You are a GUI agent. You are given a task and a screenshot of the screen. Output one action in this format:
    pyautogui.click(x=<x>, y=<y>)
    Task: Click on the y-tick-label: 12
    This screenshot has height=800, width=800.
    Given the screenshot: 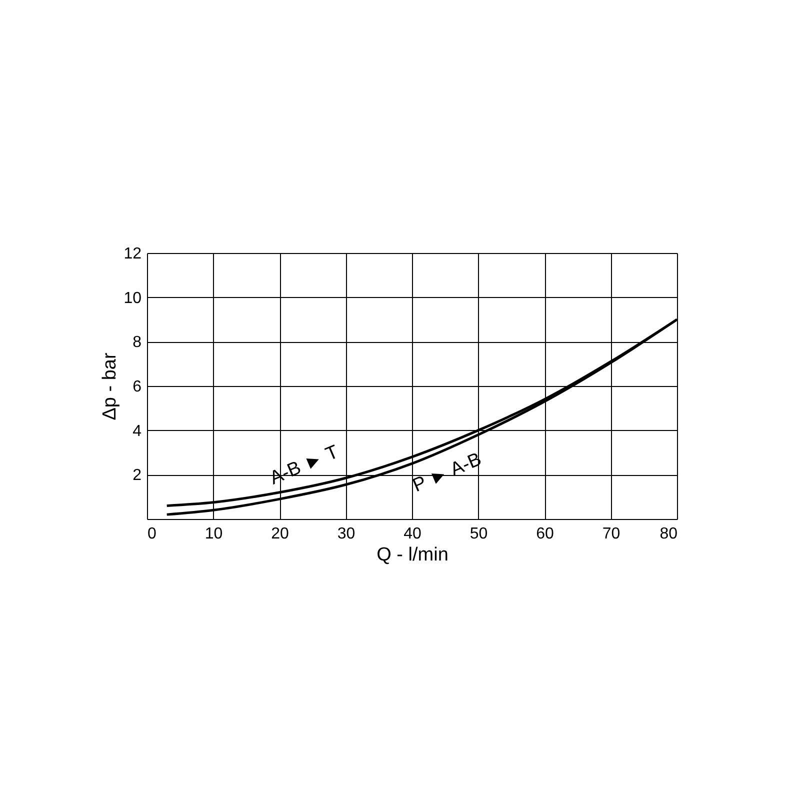 What is the action you would take?
    pyautogui.click(x=133, y=254)
    